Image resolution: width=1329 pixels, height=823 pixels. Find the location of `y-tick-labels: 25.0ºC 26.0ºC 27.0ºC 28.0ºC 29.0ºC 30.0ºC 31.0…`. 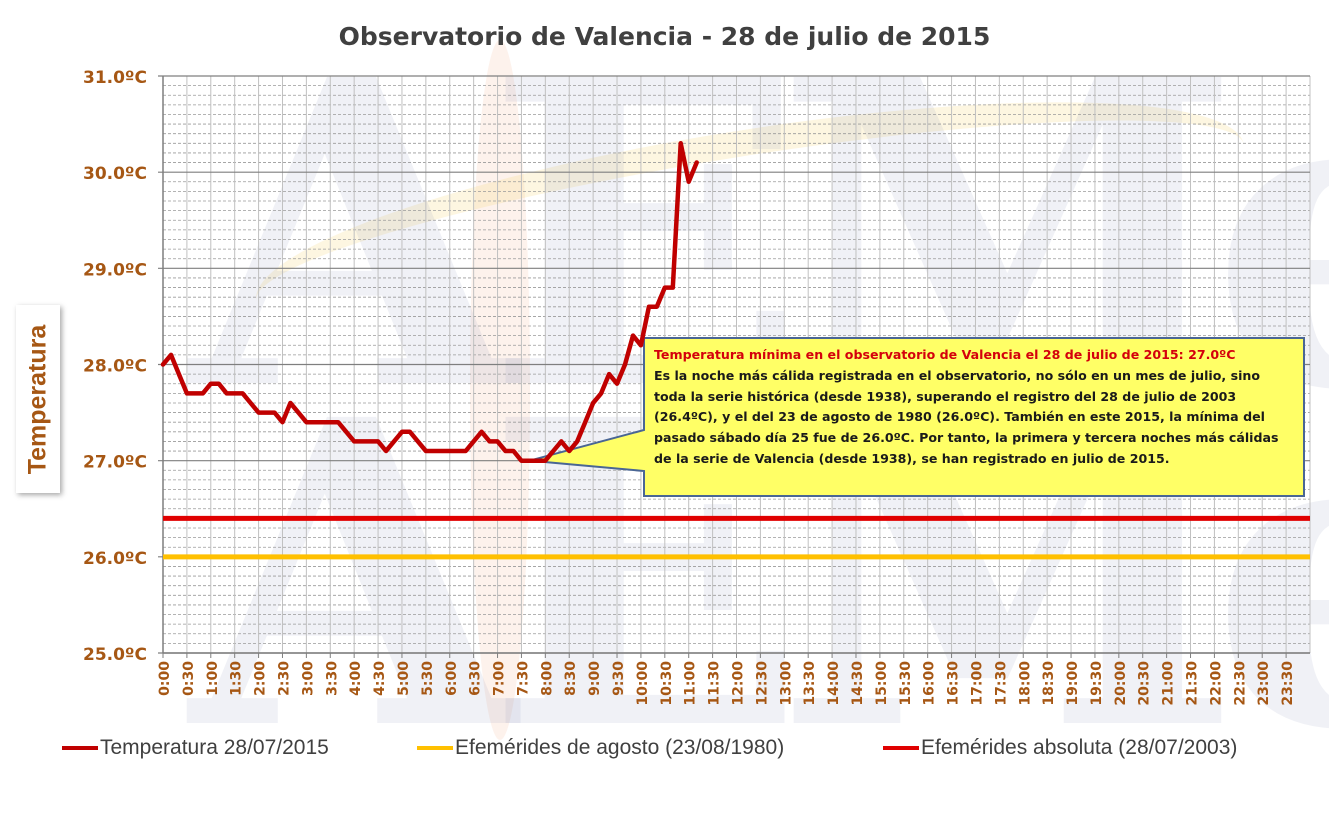

y-tick-labels: 25.0ºC 26.0ºC 27.0ºC 28.0ºC 29.0ºC 30.0ºC 31.0… is located at coordinates (115, 366).